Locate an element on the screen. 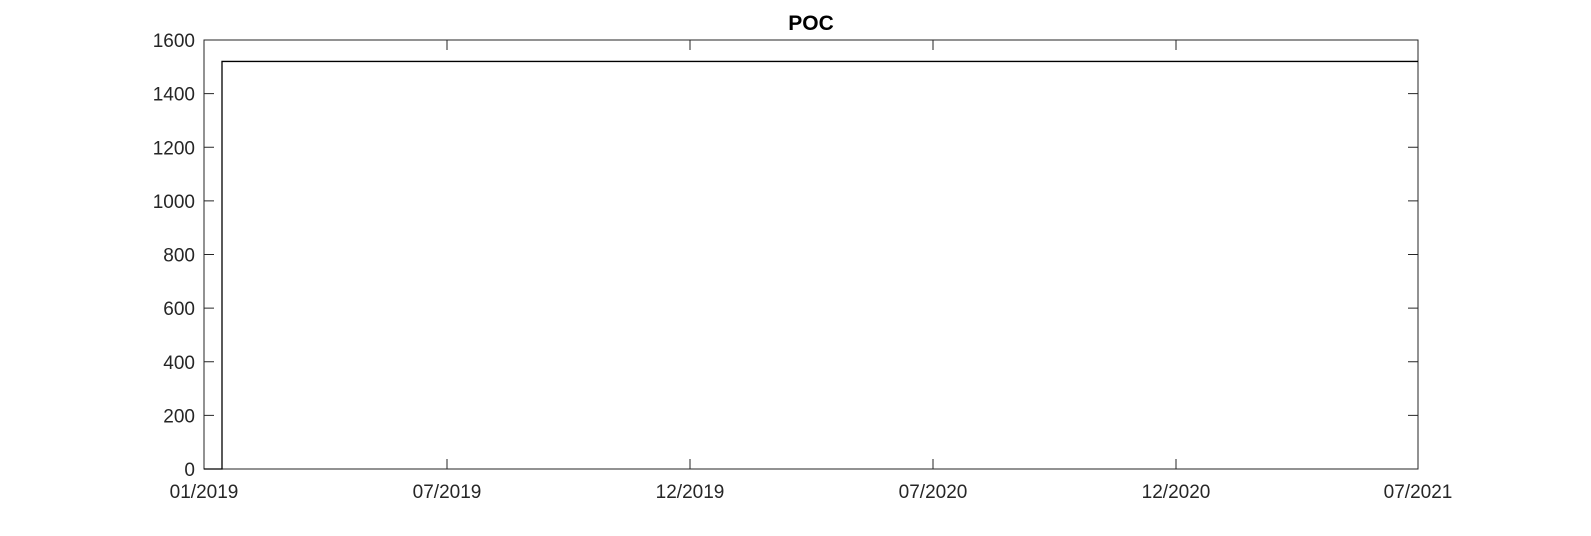  y-tick-label: 1400 is located at coordinates (174, 95).